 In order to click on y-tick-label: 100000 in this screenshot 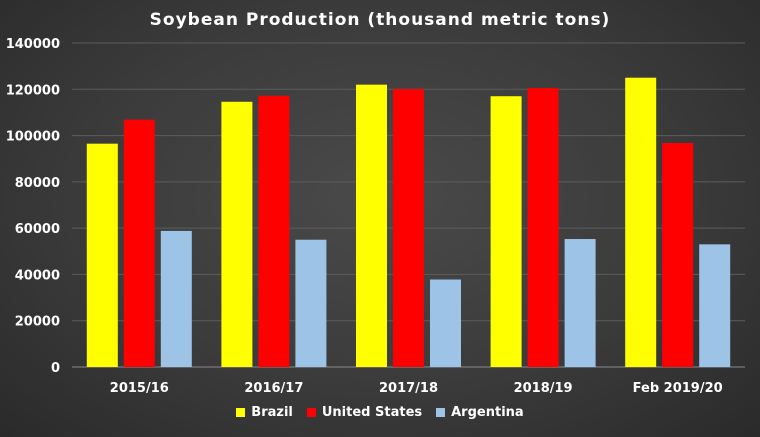, I will do `click(33, 137)`.